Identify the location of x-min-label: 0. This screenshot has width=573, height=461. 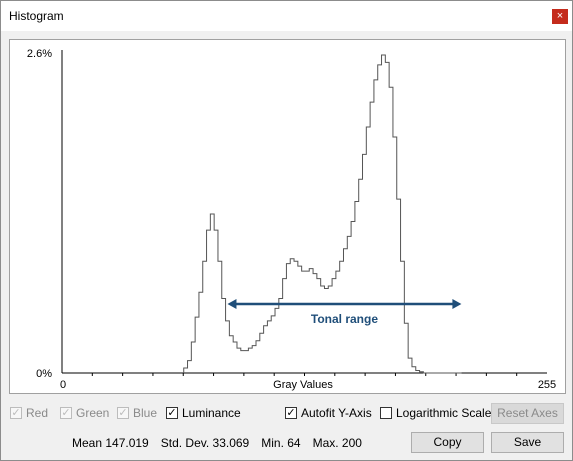
(63, 385).